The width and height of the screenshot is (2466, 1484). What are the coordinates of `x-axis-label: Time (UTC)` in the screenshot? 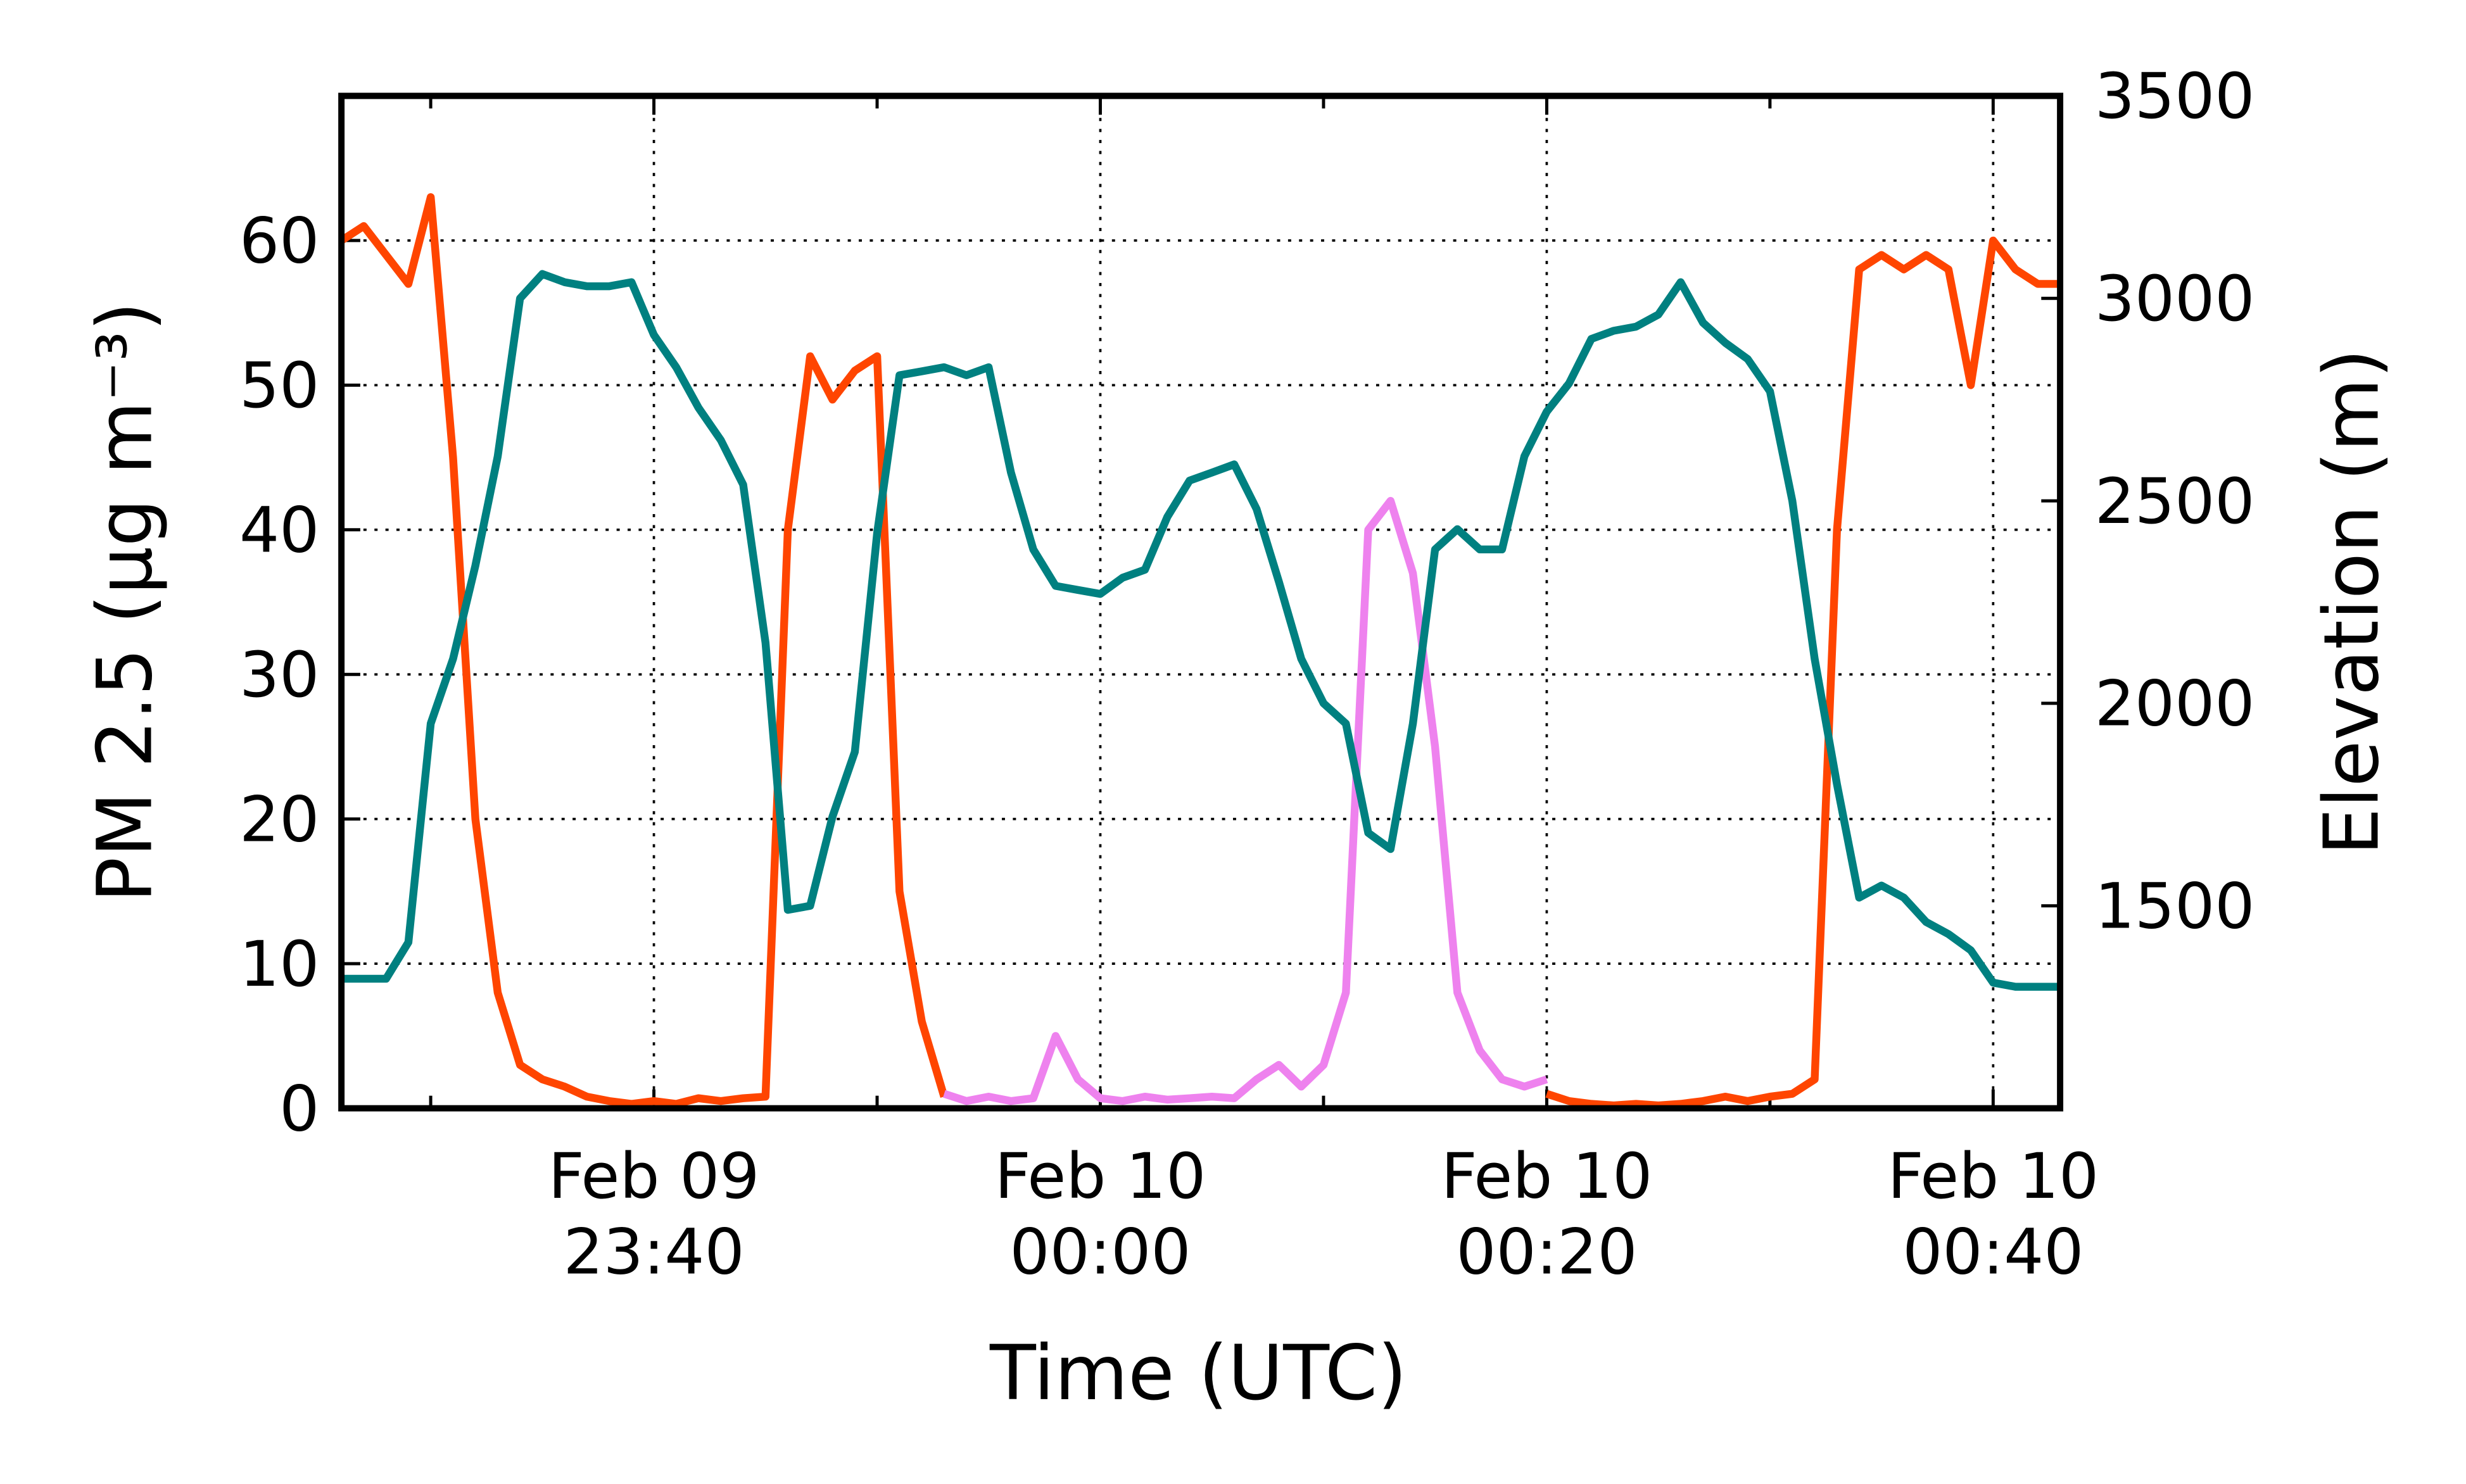 It's located at (1198, 1374).